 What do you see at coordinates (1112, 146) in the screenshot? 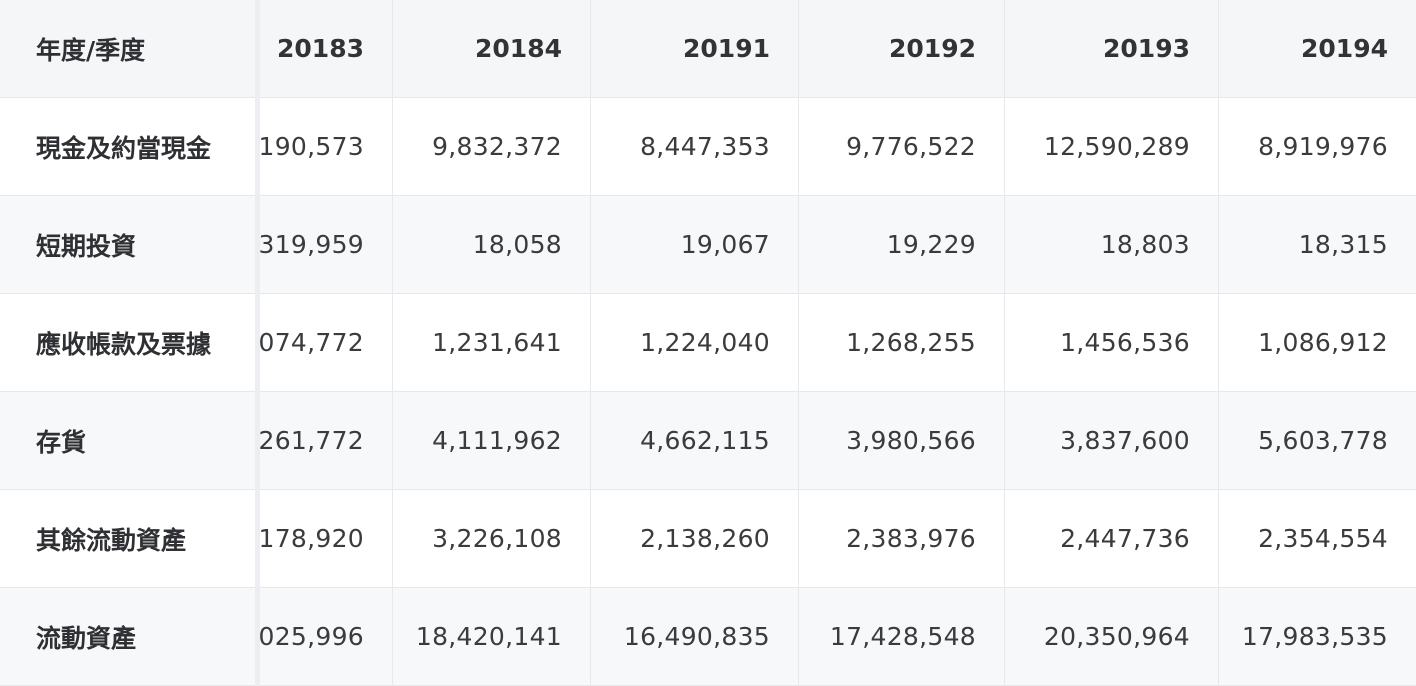
I see `table-cell: 12,590,289` at bounding box center [1112, 146].